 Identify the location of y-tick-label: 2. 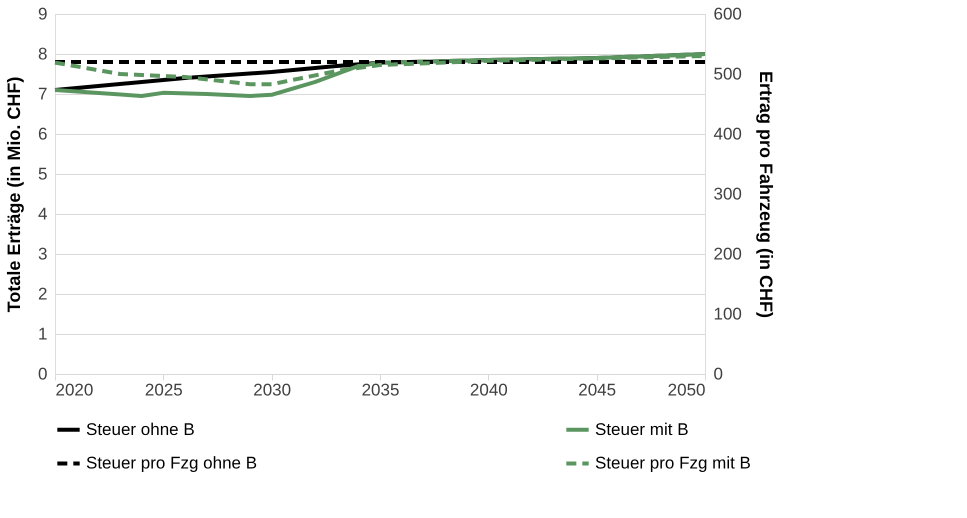
(43, 294).